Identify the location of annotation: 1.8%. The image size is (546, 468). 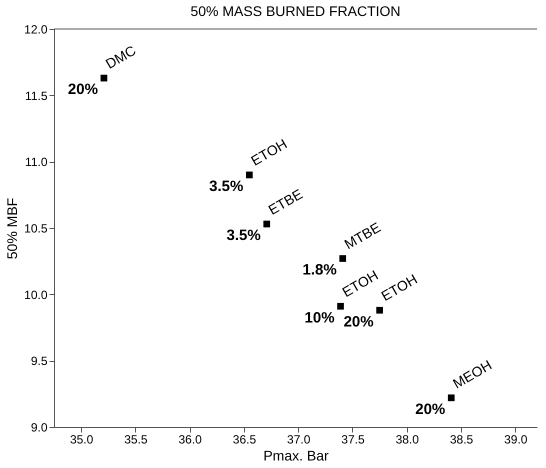
(319, 270).